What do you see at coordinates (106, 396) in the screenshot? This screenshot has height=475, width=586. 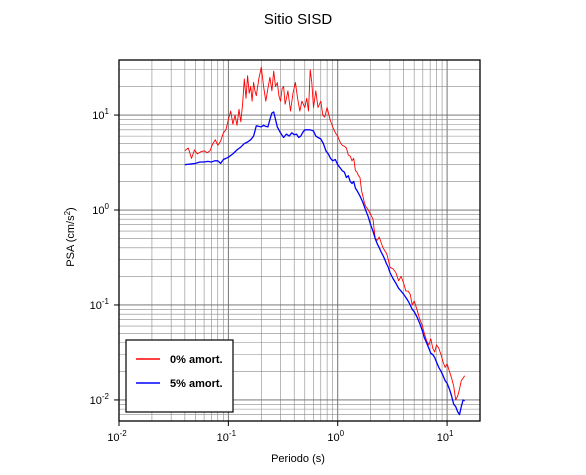 I see `y-tick-exp: -2` at bounding box center [106, 396].